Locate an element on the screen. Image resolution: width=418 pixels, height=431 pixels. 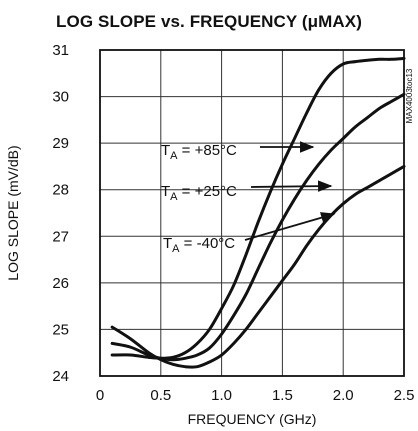
y-tick-label: 24 is located at coordinates (60, 376).